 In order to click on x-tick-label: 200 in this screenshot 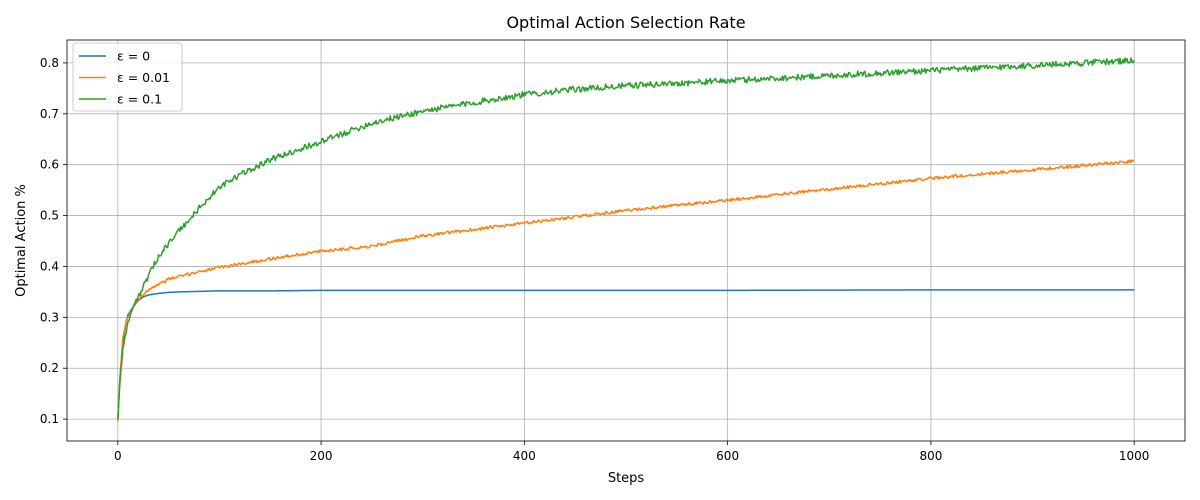, I will do `click(321, 456)`.